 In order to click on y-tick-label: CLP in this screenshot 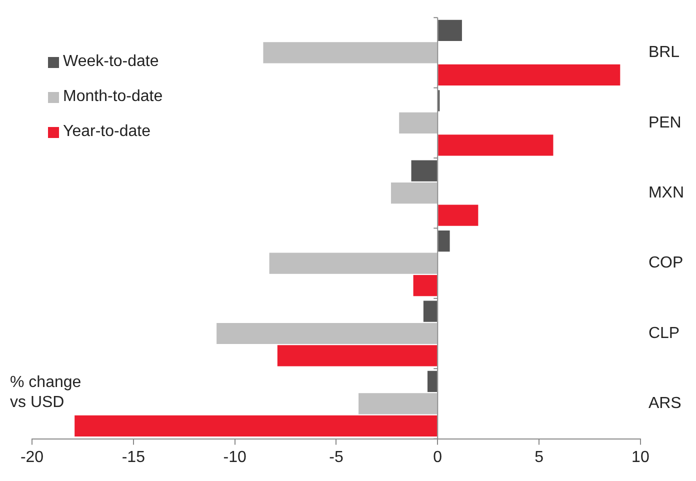, I will do `click(664, 333)`.